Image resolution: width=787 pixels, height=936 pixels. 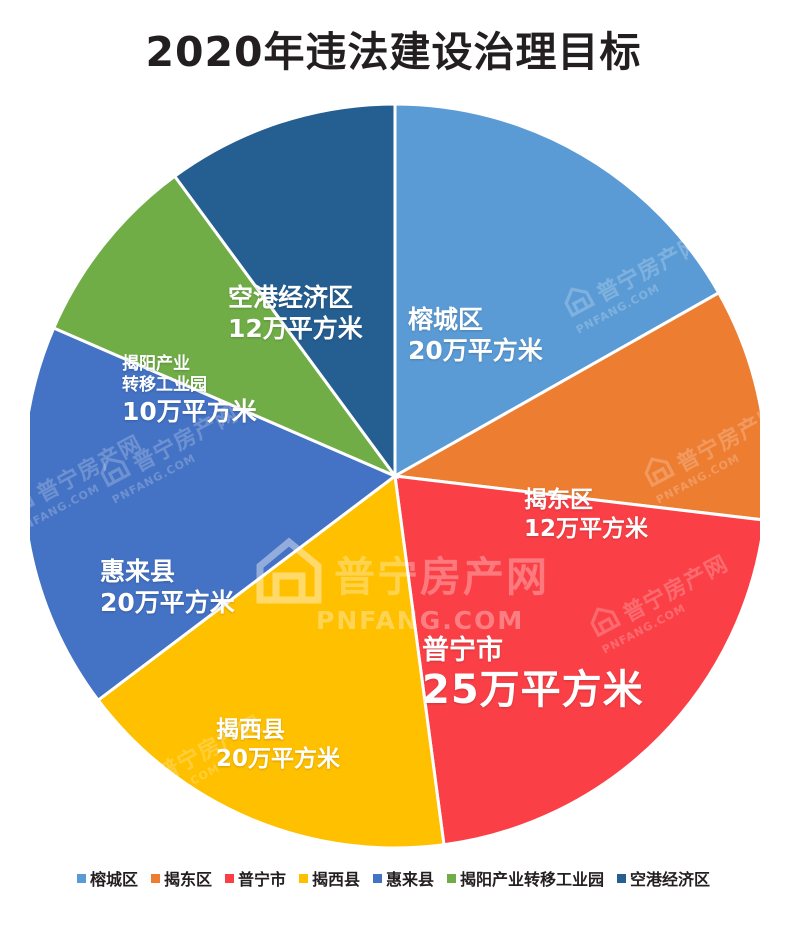 I want to click on legend-item: 揭阳产业转移工业园, so click(x=525, y=878).